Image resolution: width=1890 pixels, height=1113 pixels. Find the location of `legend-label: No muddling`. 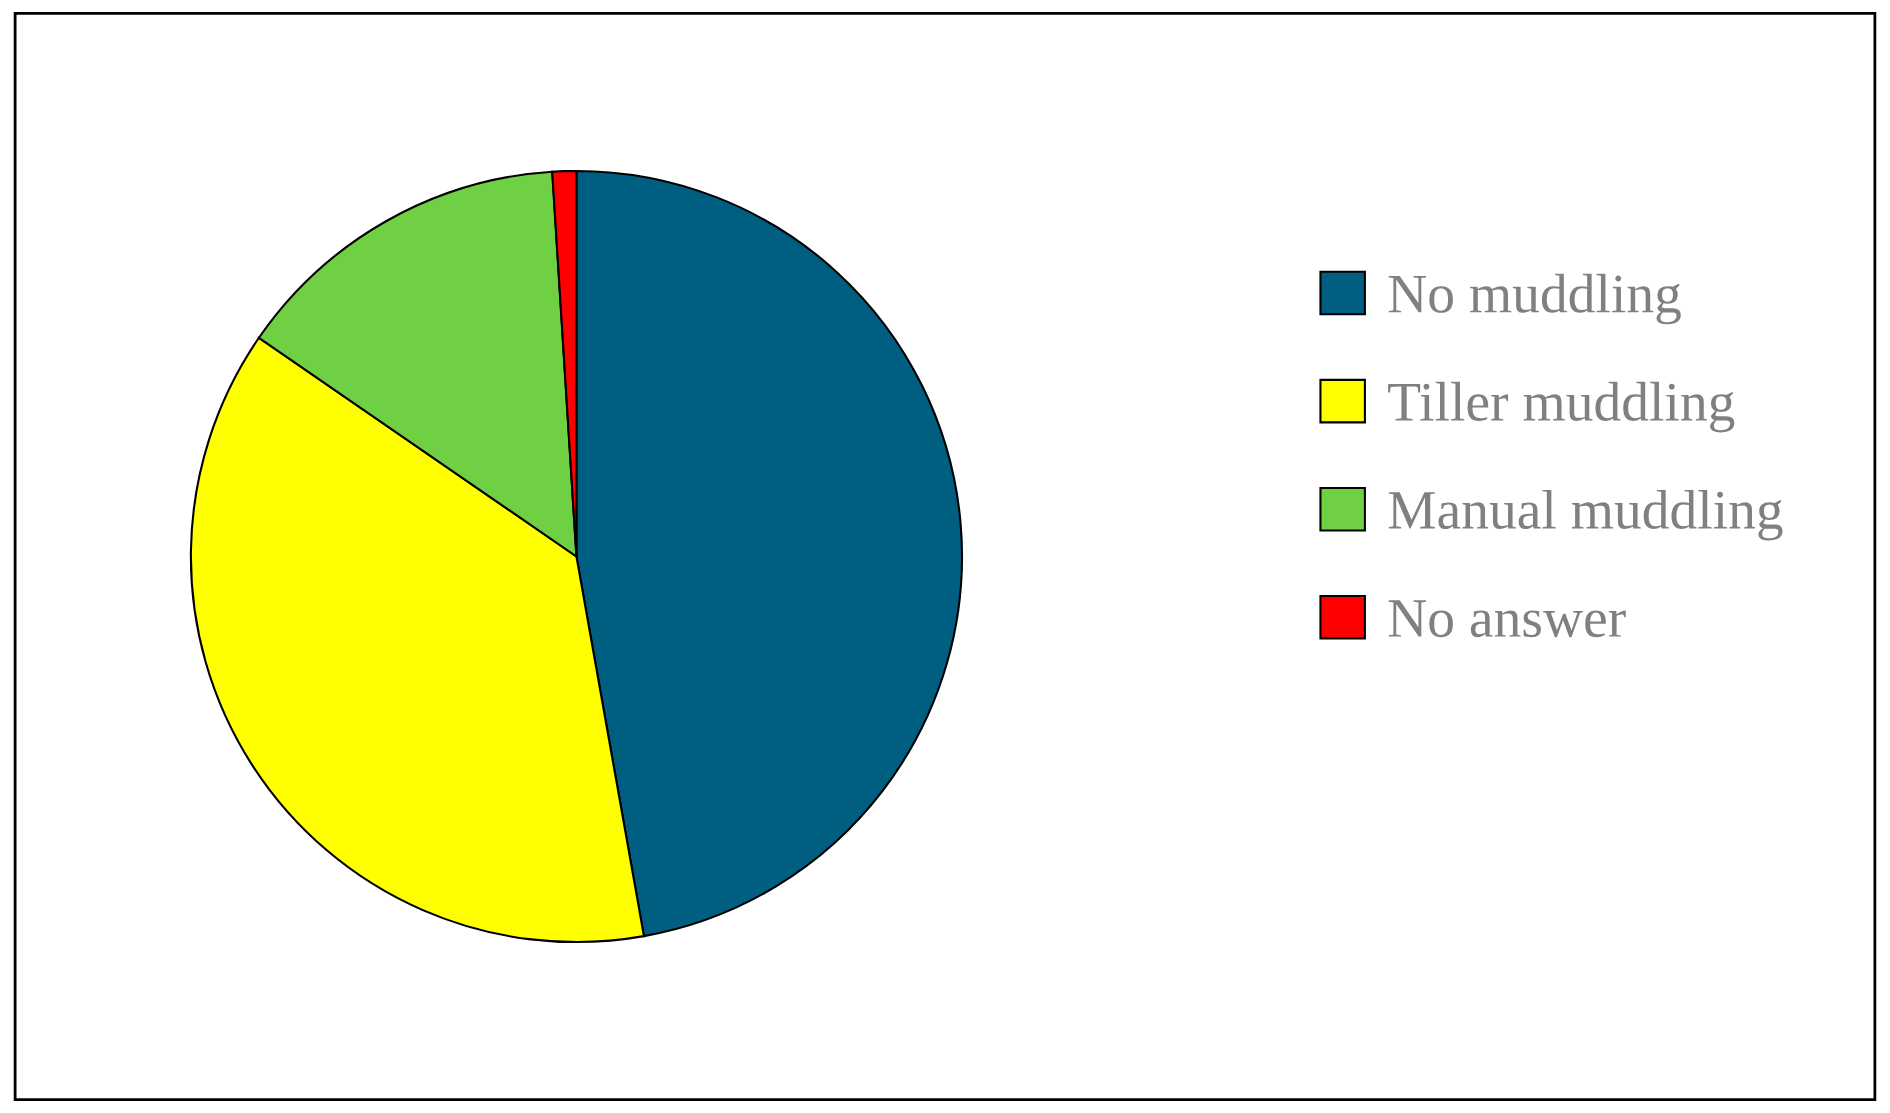

legend-label: No muddling is located at coordinates (1534, 299).